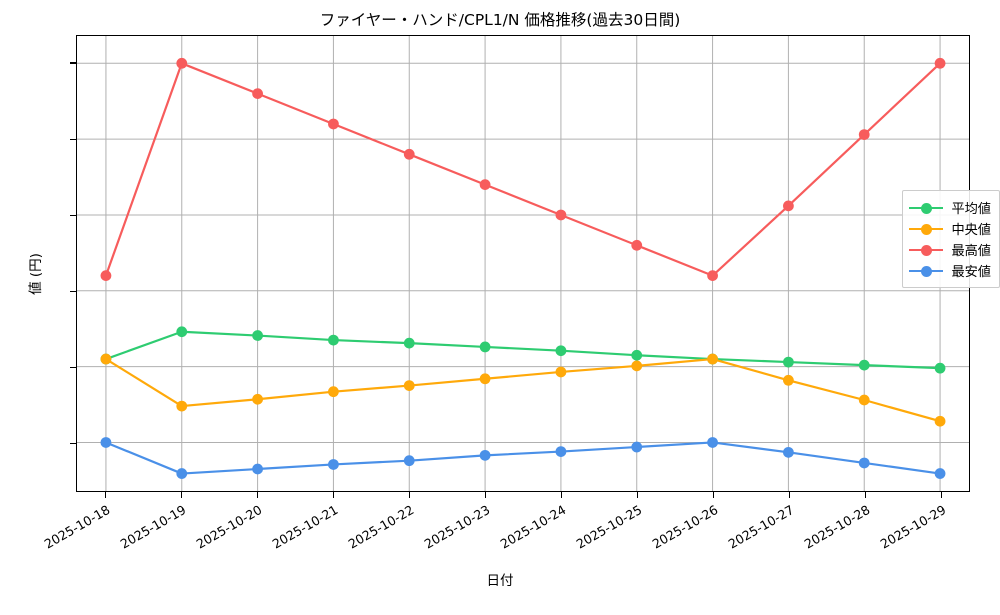 This screenshot has width=1000, height=615. What do you see at coordinates (971, 209) in the screenshot?
I see `legend-label: 平均値` at bounding box center [971, 209].